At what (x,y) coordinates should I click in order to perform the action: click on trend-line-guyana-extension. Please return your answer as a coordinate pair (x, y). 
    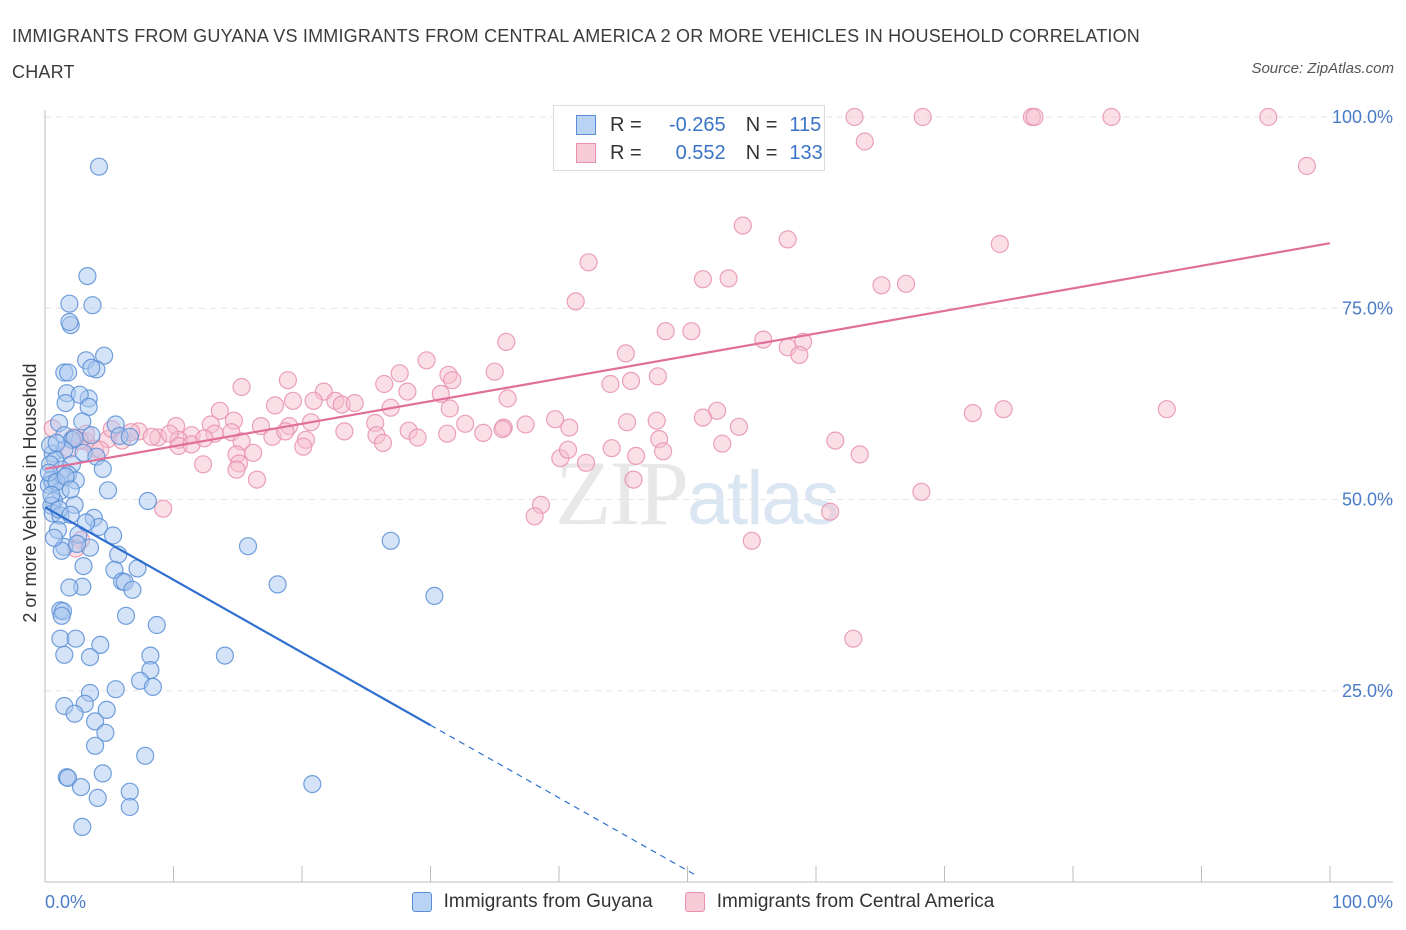
    Looking at the image, I should click on (562, 799).